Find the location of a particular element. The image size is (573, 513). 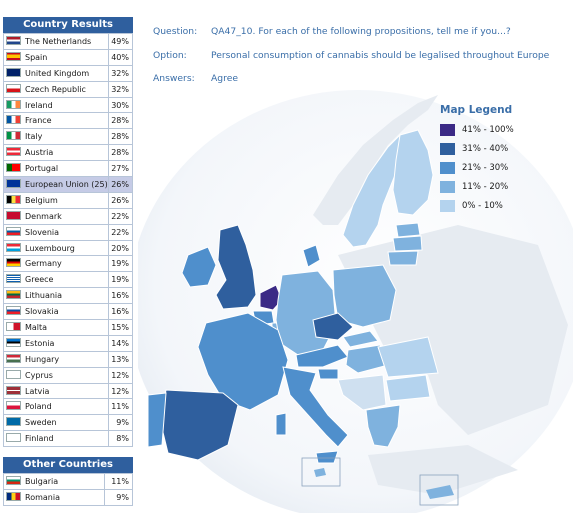

country-name: Hungary is located at coordinates (42, 359).